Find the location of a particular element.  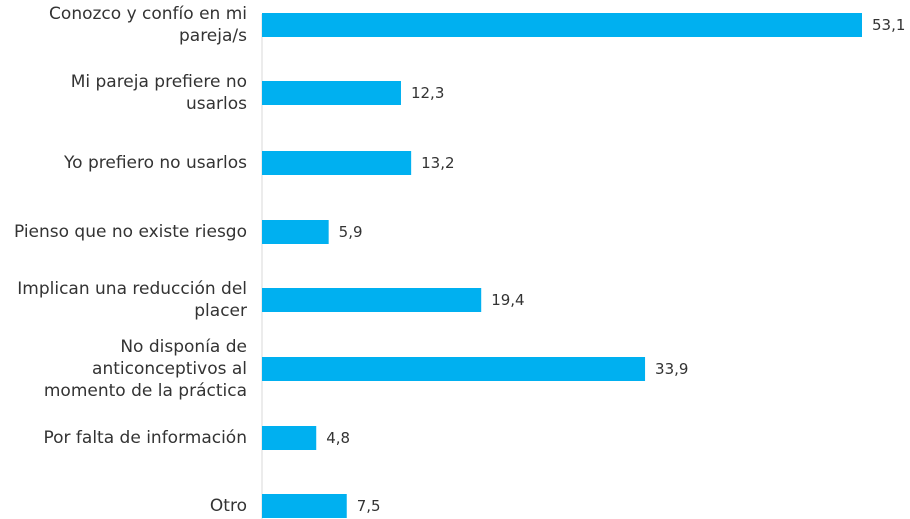

category-label-line: Yo prefiero no usarlos is located at coordinates (155, 163).